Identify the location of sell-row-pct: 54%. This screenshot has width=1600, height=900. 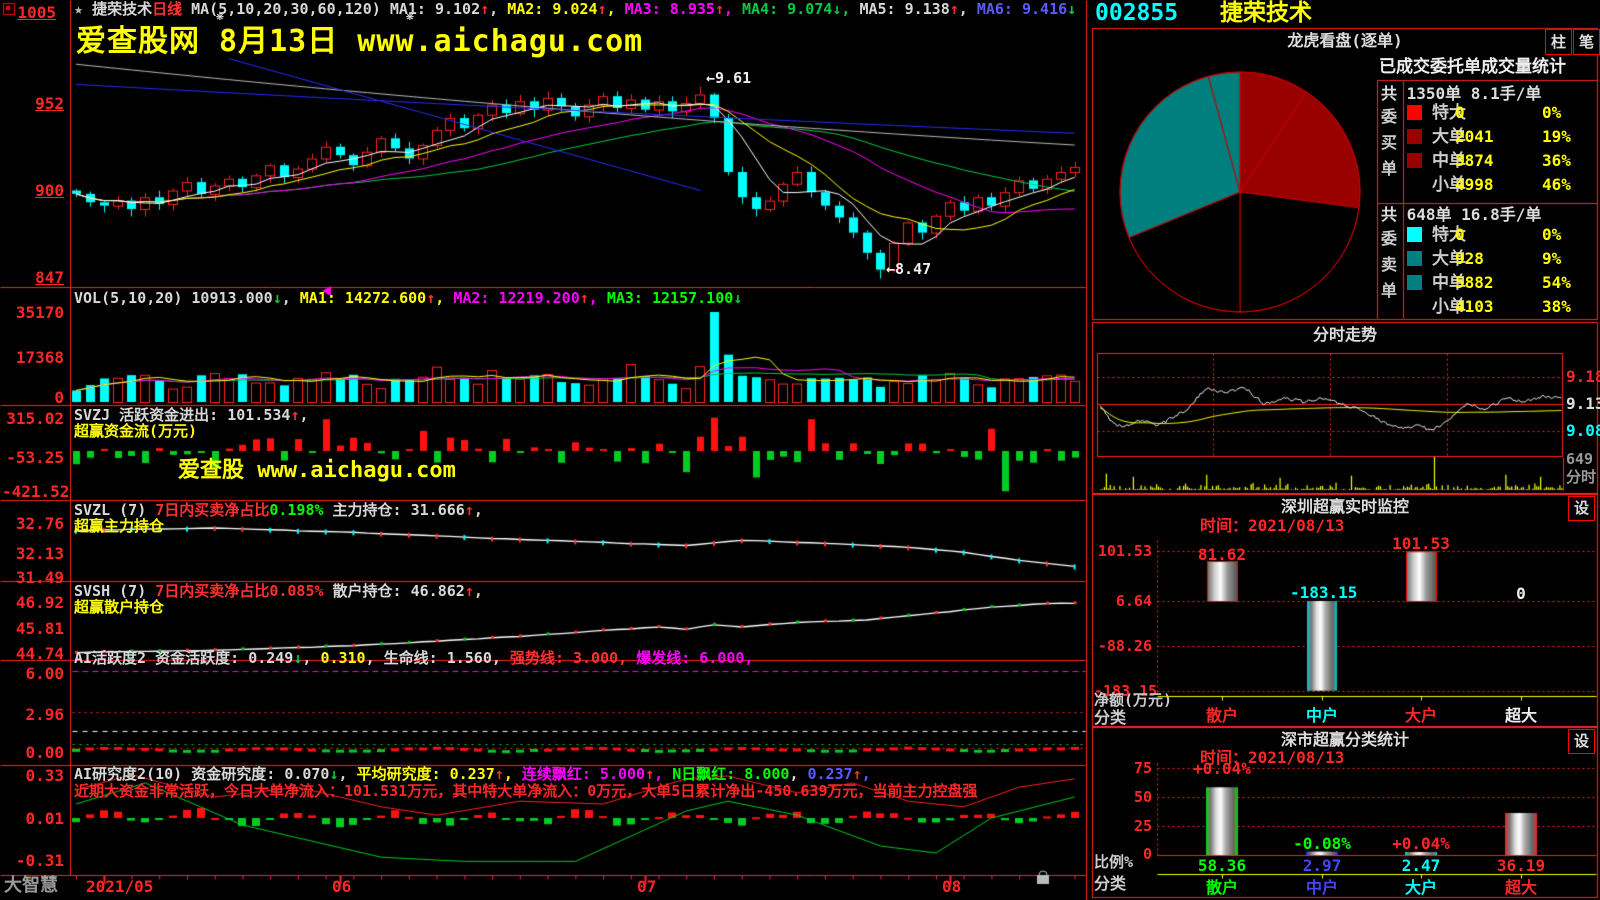
(1556, 282).